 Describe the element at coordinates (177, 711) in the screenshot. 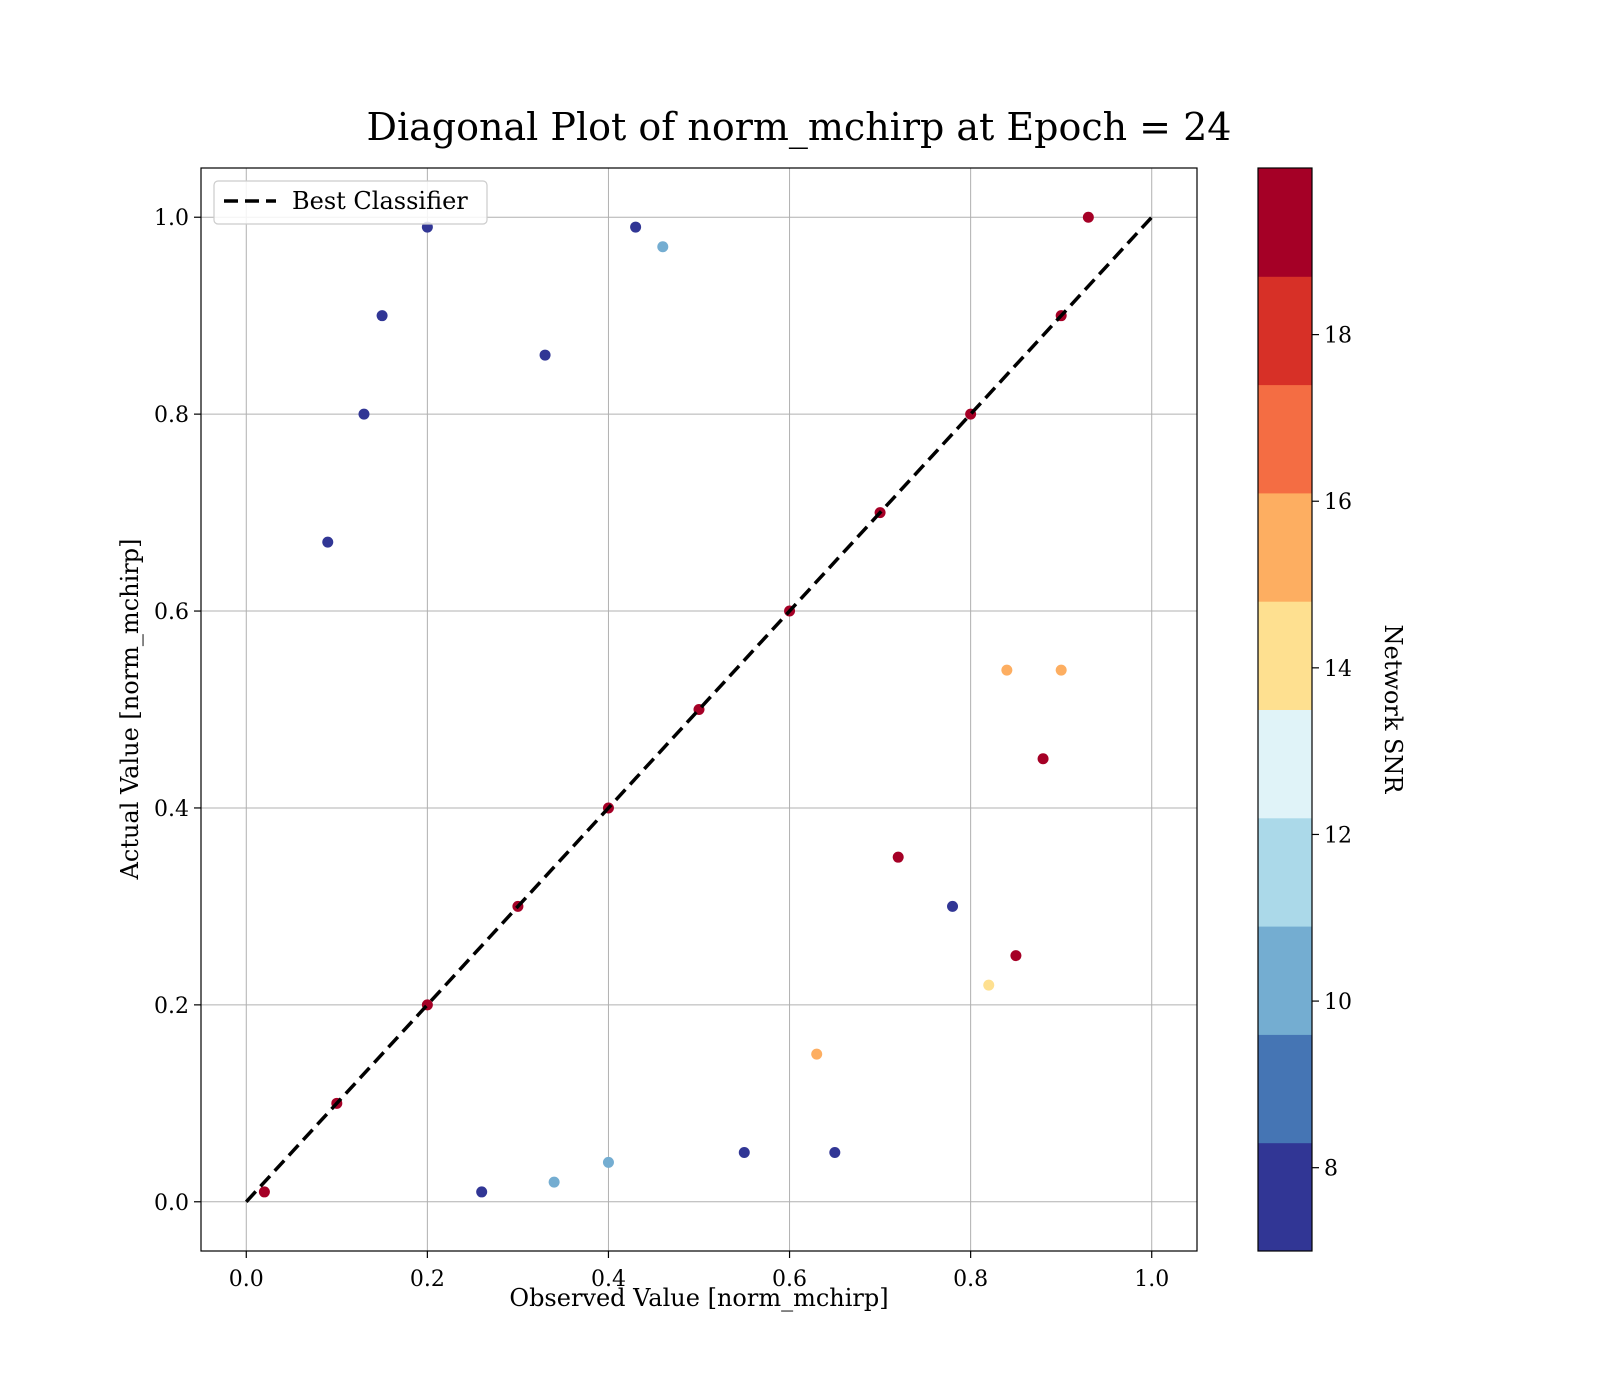

I see `y-axis-ticks: 0.0 0.2 0.4 0.6 0.8 1.0` at that location.